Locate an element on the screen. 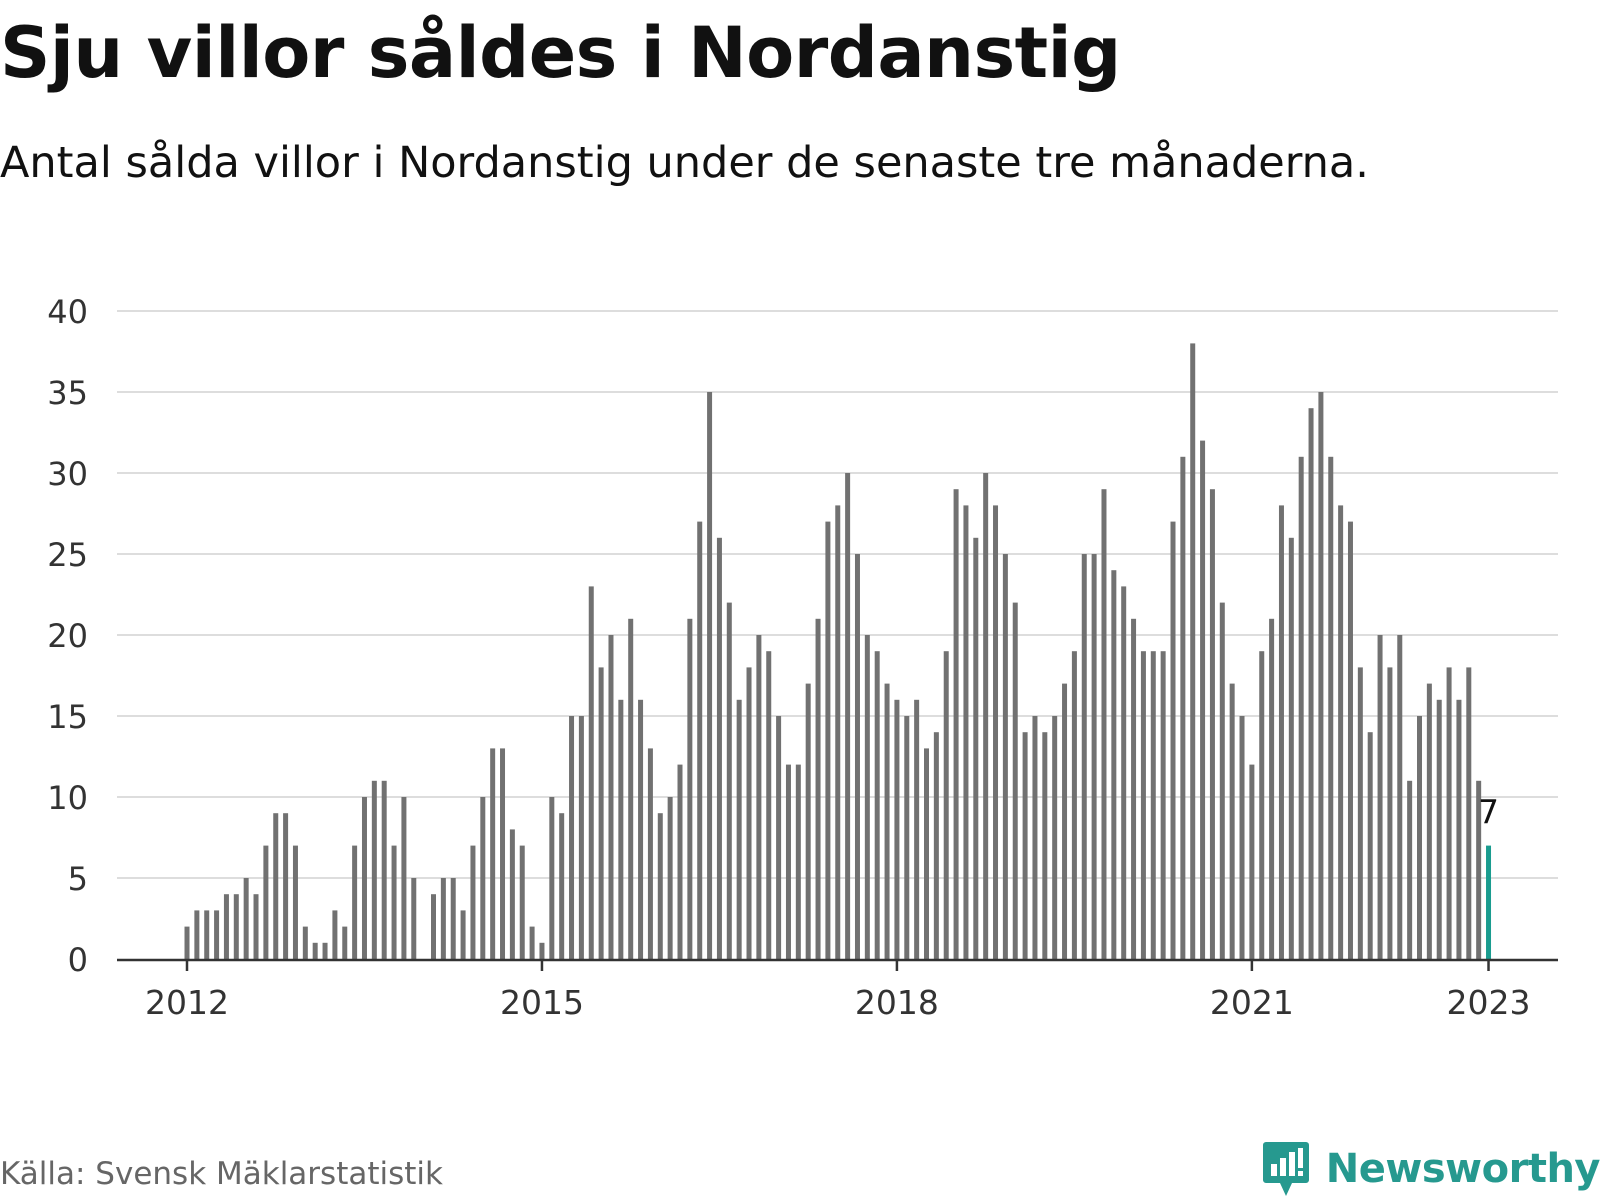 The height and width of the screenshot is (1200, 1600). newsworthy-logo-text: Newsworthy is located at coordinates (1462, 1169).